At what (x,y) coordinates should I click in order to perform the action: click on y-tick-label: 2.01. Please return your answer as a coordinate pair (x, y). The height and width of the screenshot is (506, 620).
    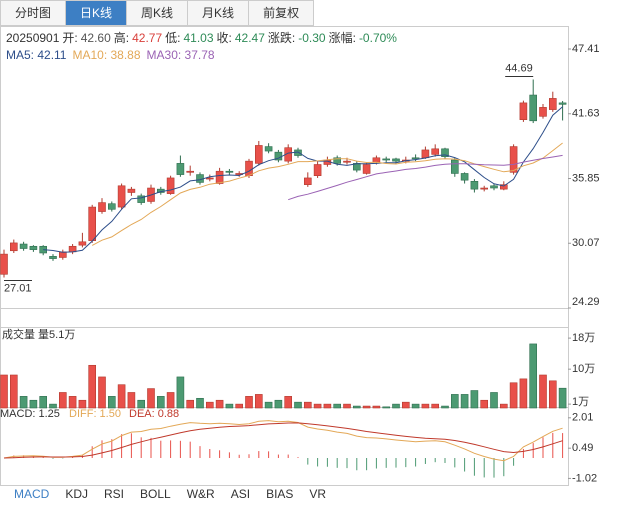
    Looking at the image, I should click on (582, 418).